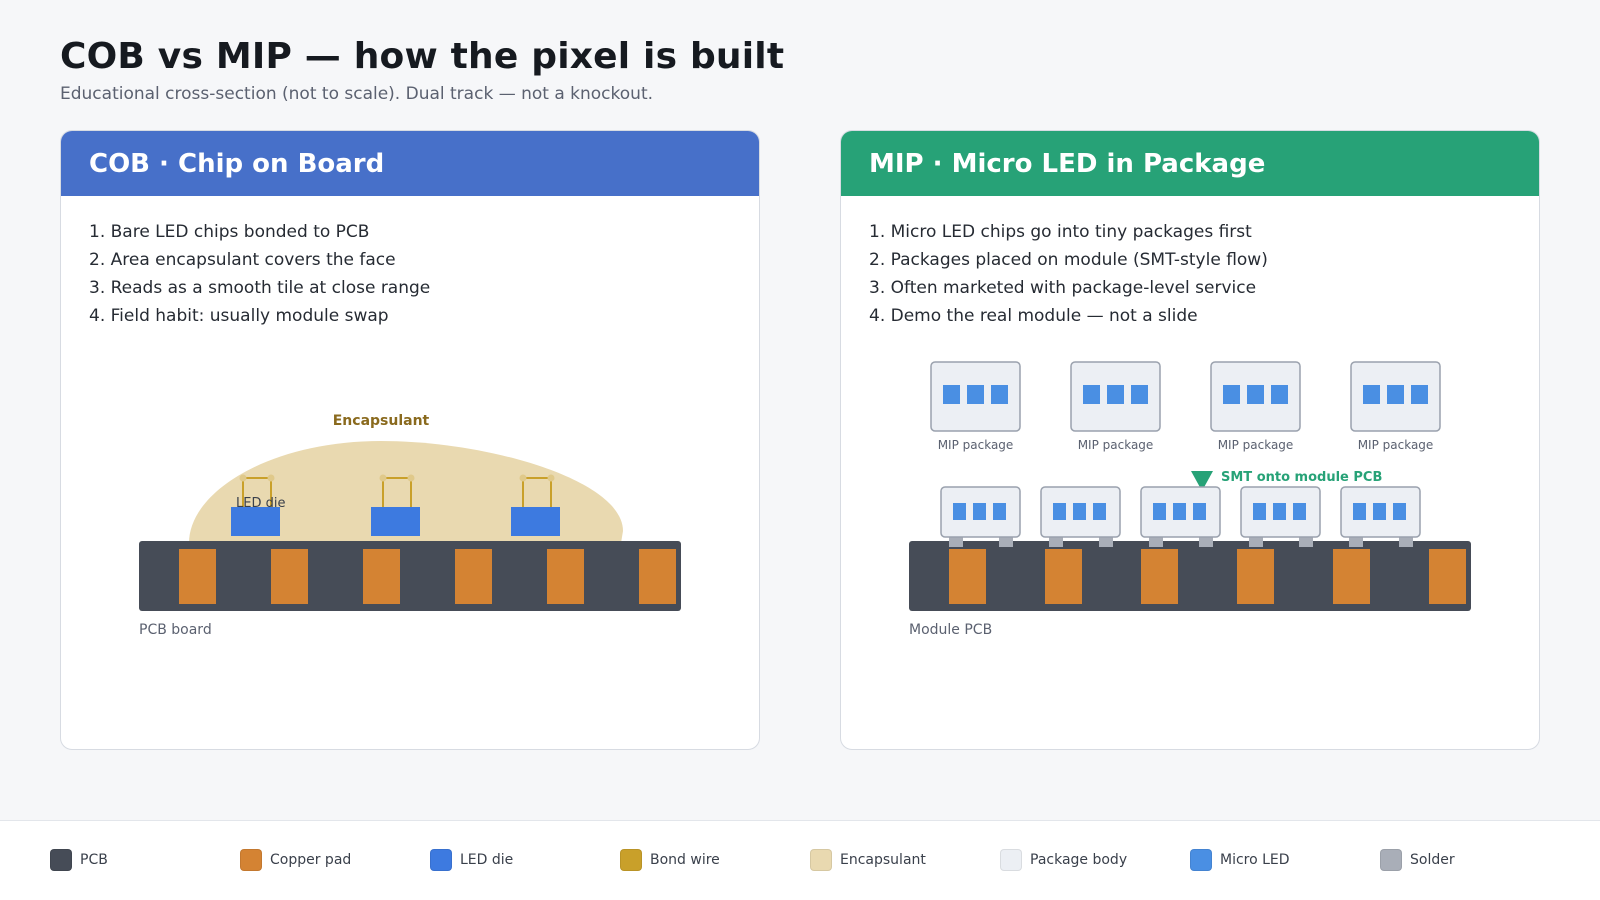 This screenshot has width=1600, height=900. I want to click on cob-step: 1. Bare LED chips bonded to PCB, so click(229, 232).